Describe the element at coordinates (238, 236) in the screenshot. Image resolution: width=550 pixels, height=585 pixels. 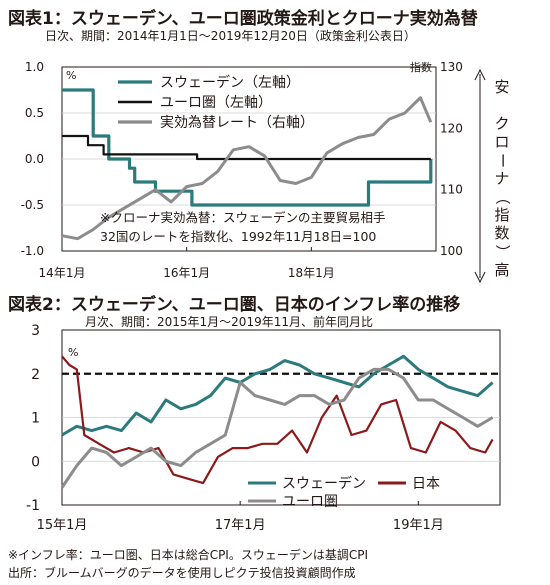
I see `chart1-note-line-2: 32国のレートを指数化、1992年11月18日=100` at that location.